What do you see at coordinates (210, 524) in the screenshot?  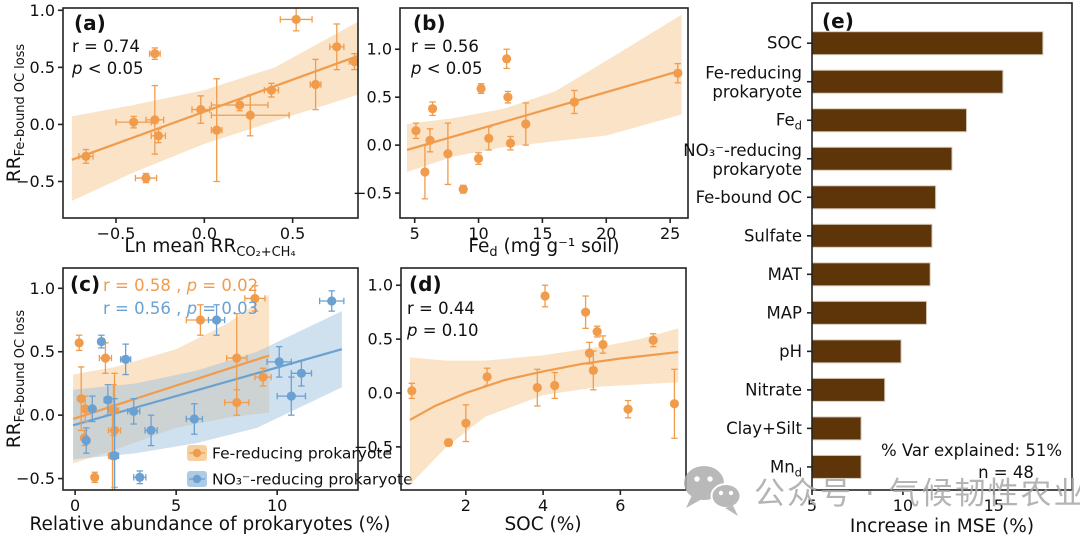 I see `x-axis-title: Relative abundance of prokaryotes (%)` at bounding box center [210, 524].